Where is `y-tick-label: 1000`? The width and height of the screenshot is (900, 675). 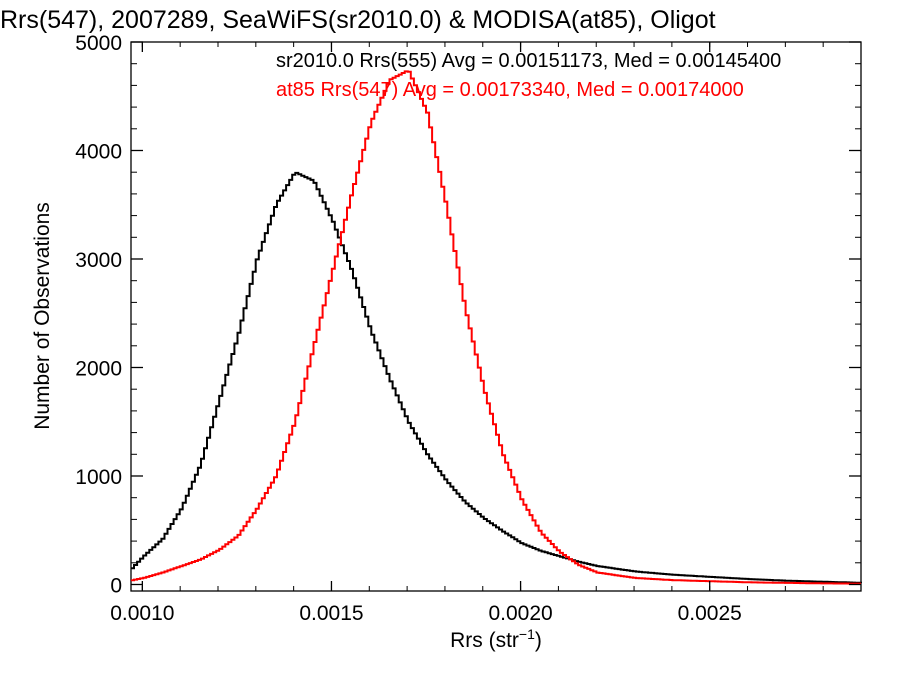 y-tick-label: 1000 is located at coordinates (98, 477).